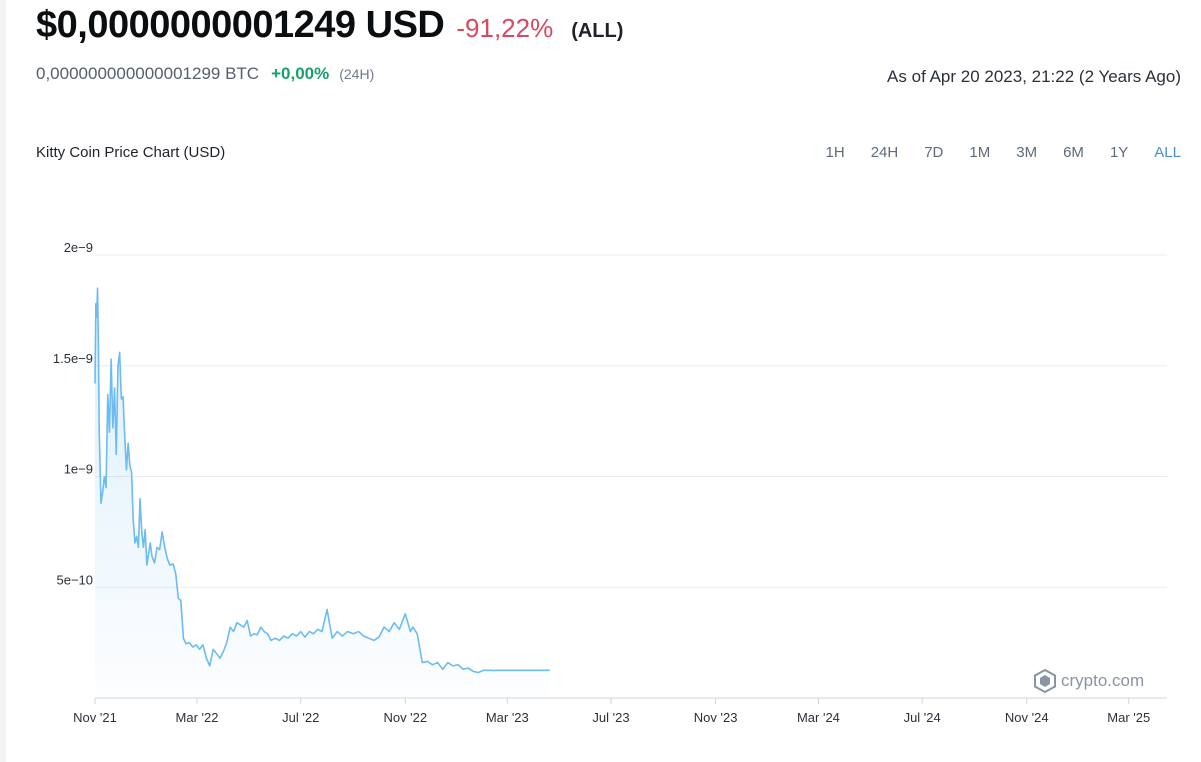 Image resolution: width=1201 pixels, height=762 pixels. Describe the element at coordinates (716, 717) in the screenshot. I see `x-tick-label: Nov '23` at that location.